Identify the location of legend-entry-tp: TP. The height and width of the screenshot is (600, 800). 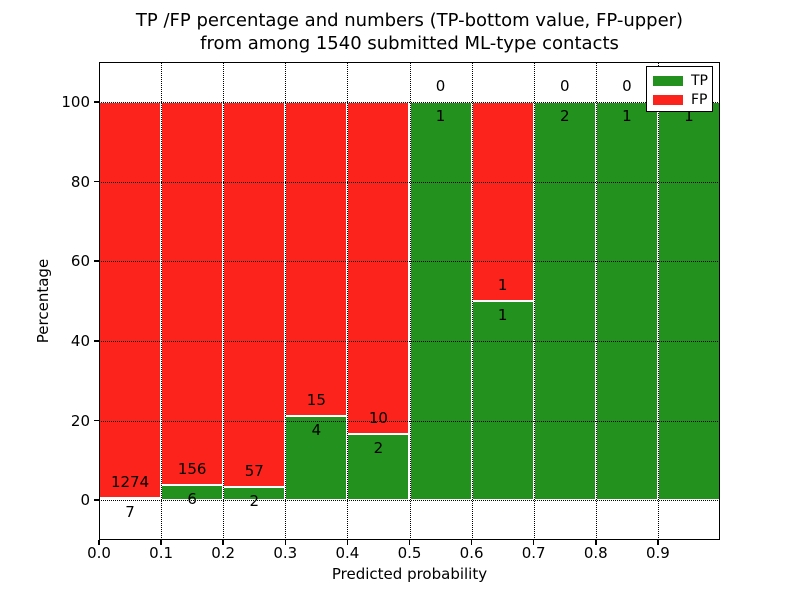
(680, 80).